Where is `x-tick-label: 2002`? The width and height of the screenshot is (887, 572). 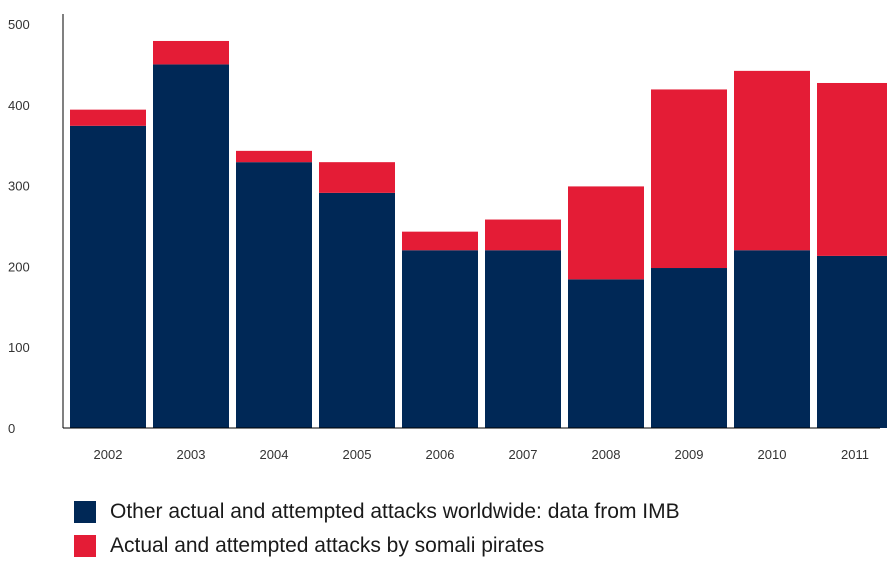
x-tick-label: 2002 is located at coordinates (108, 454).